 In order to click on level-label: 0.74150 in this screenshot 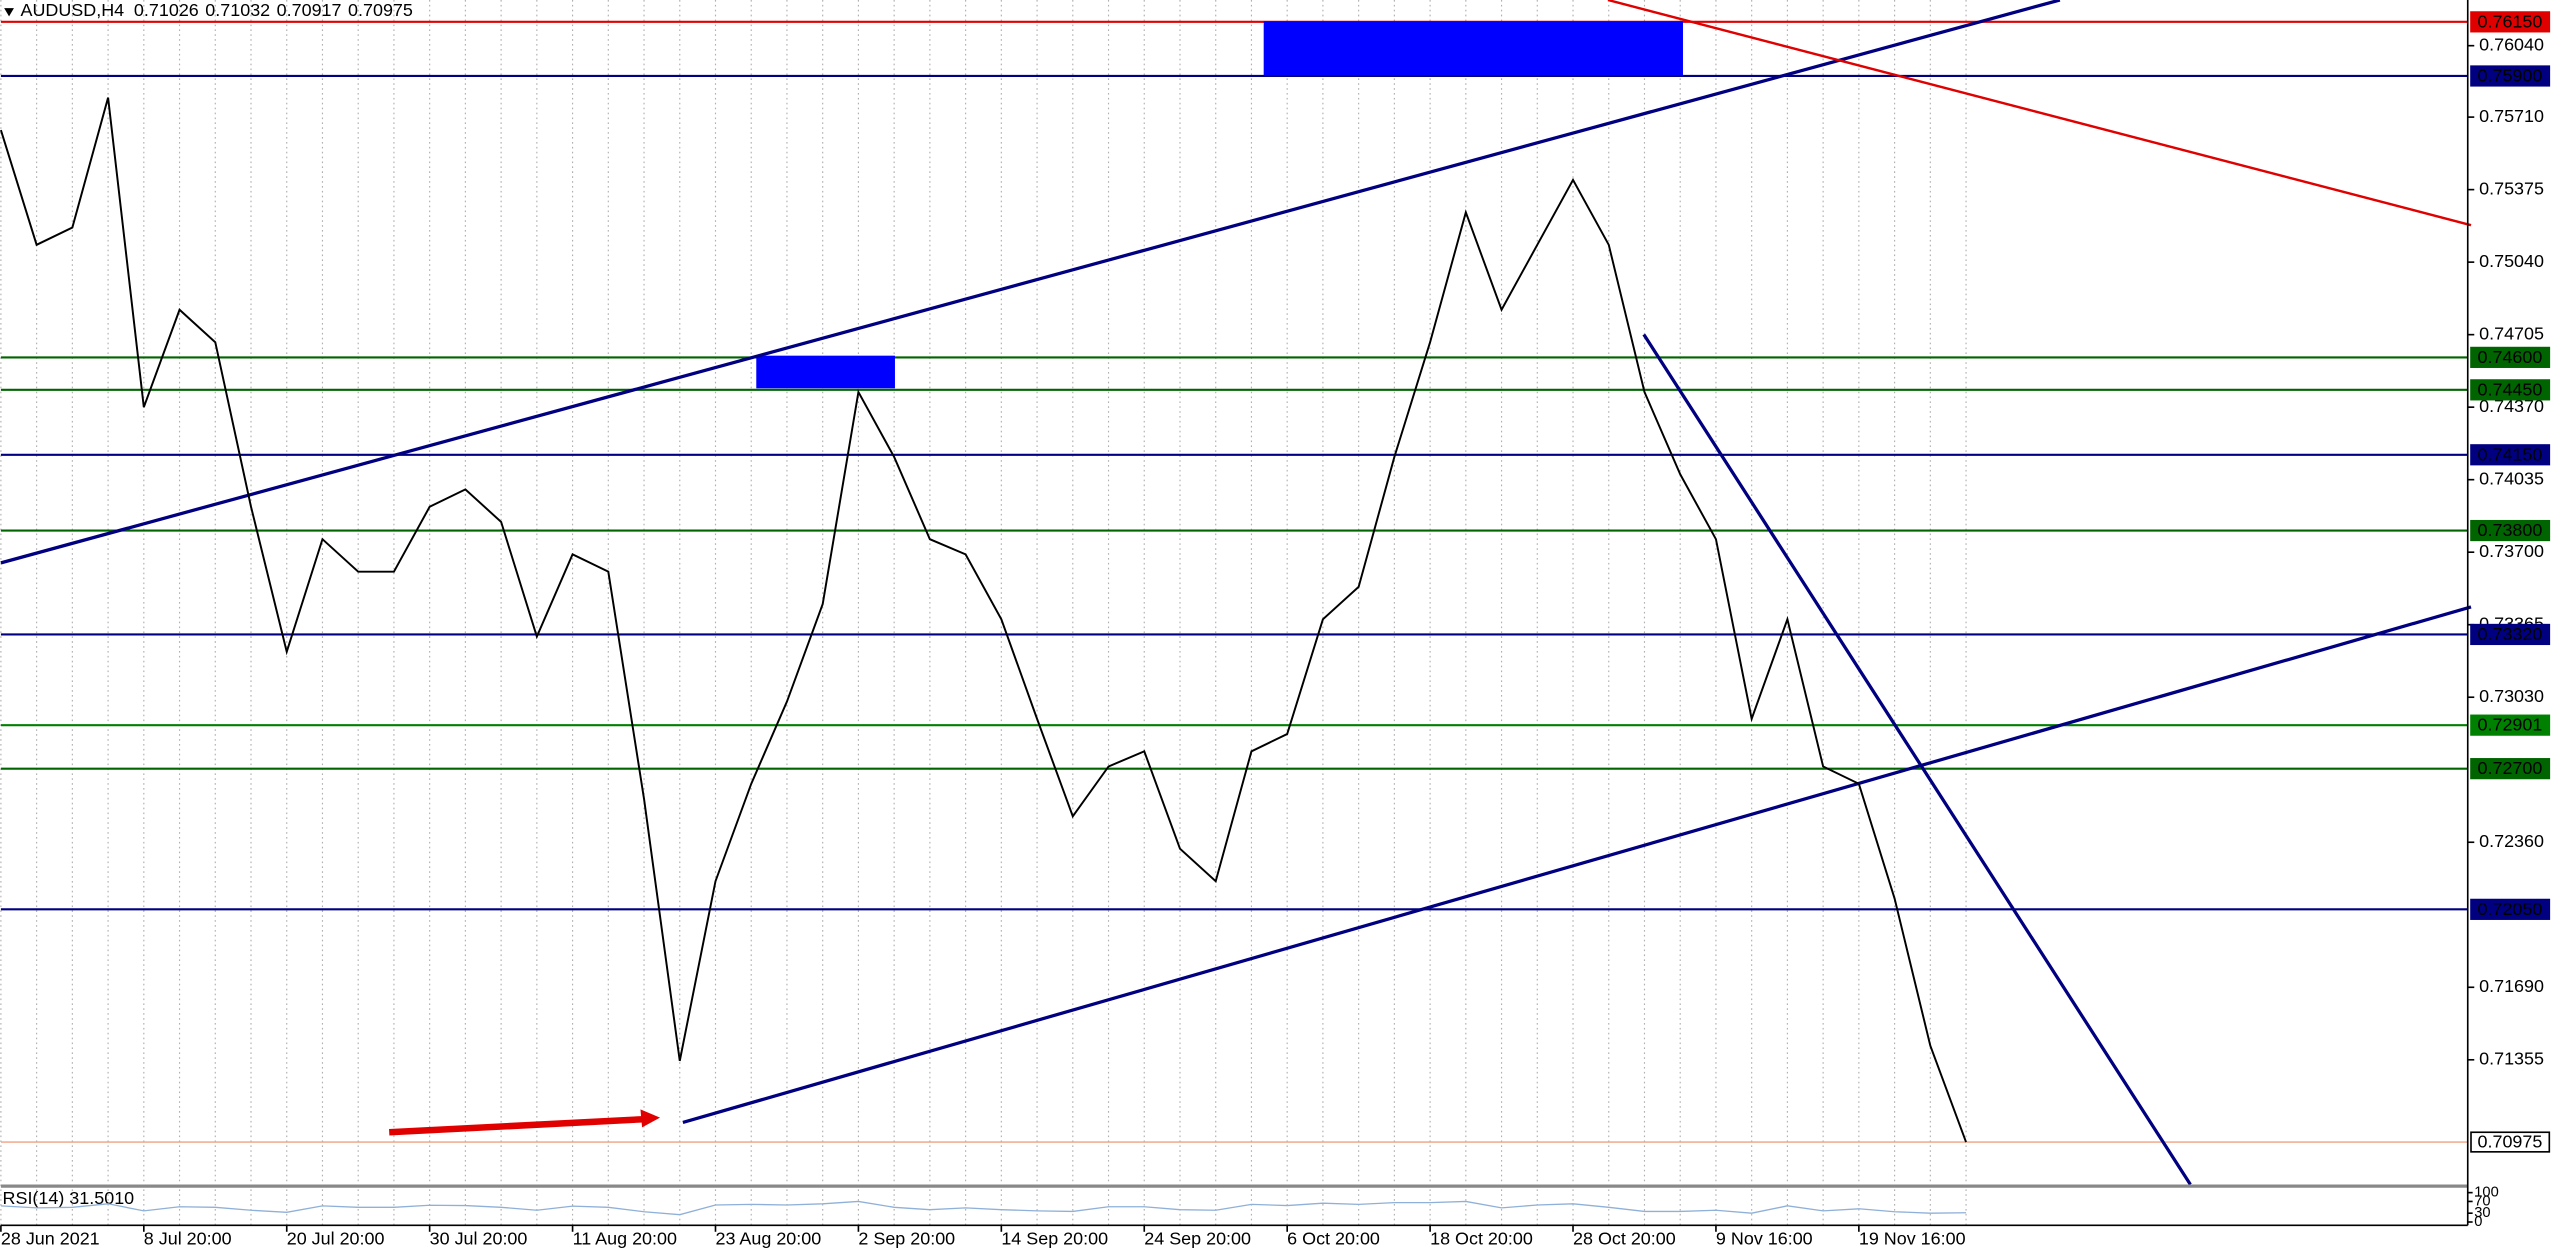, I will do `click(2510, 454)`.